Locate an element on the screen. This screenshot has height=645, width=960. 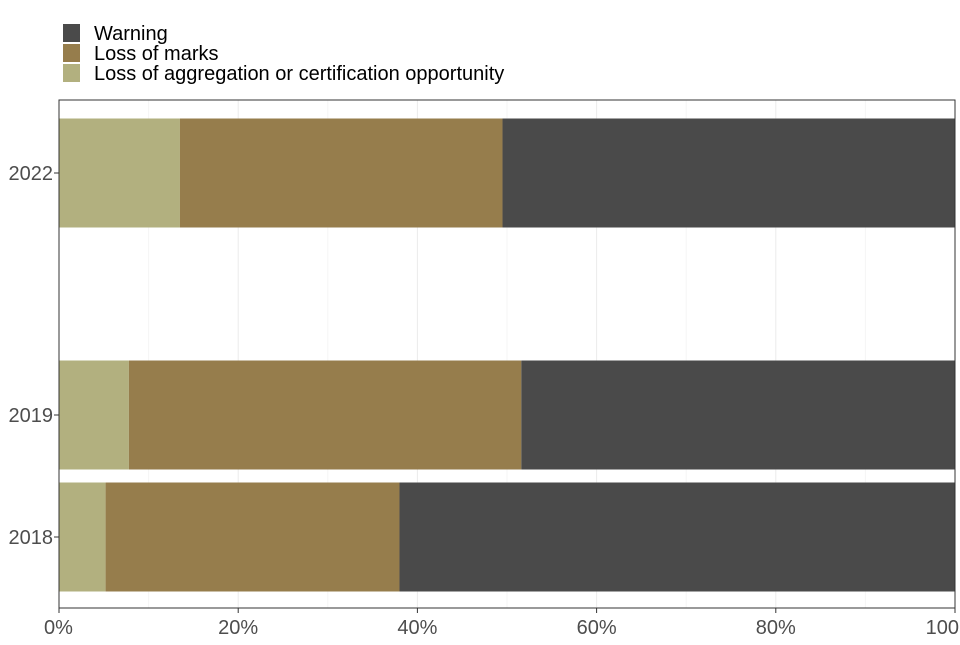
y-axis-tick-label: 2019 is located at coordinates (31, 416).